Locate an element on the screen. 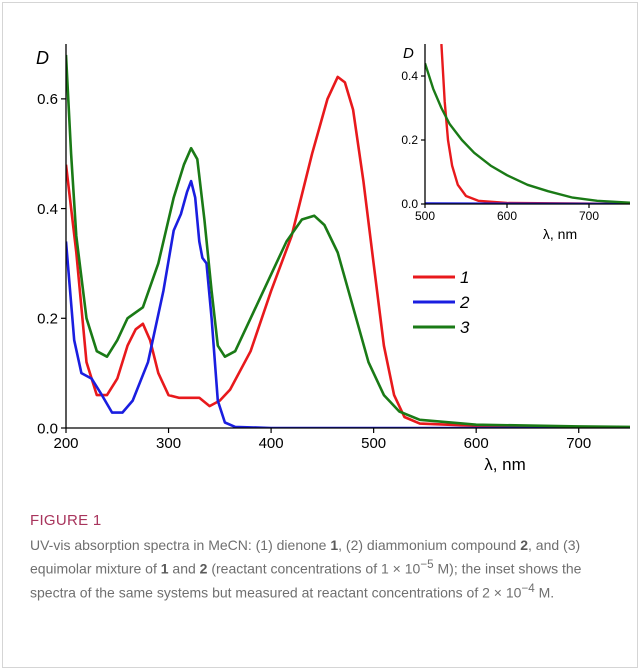 The width and height of the screenshot is (641, 671). inset-x-axis-label: λ, nm is located at coordinates (560, 234).